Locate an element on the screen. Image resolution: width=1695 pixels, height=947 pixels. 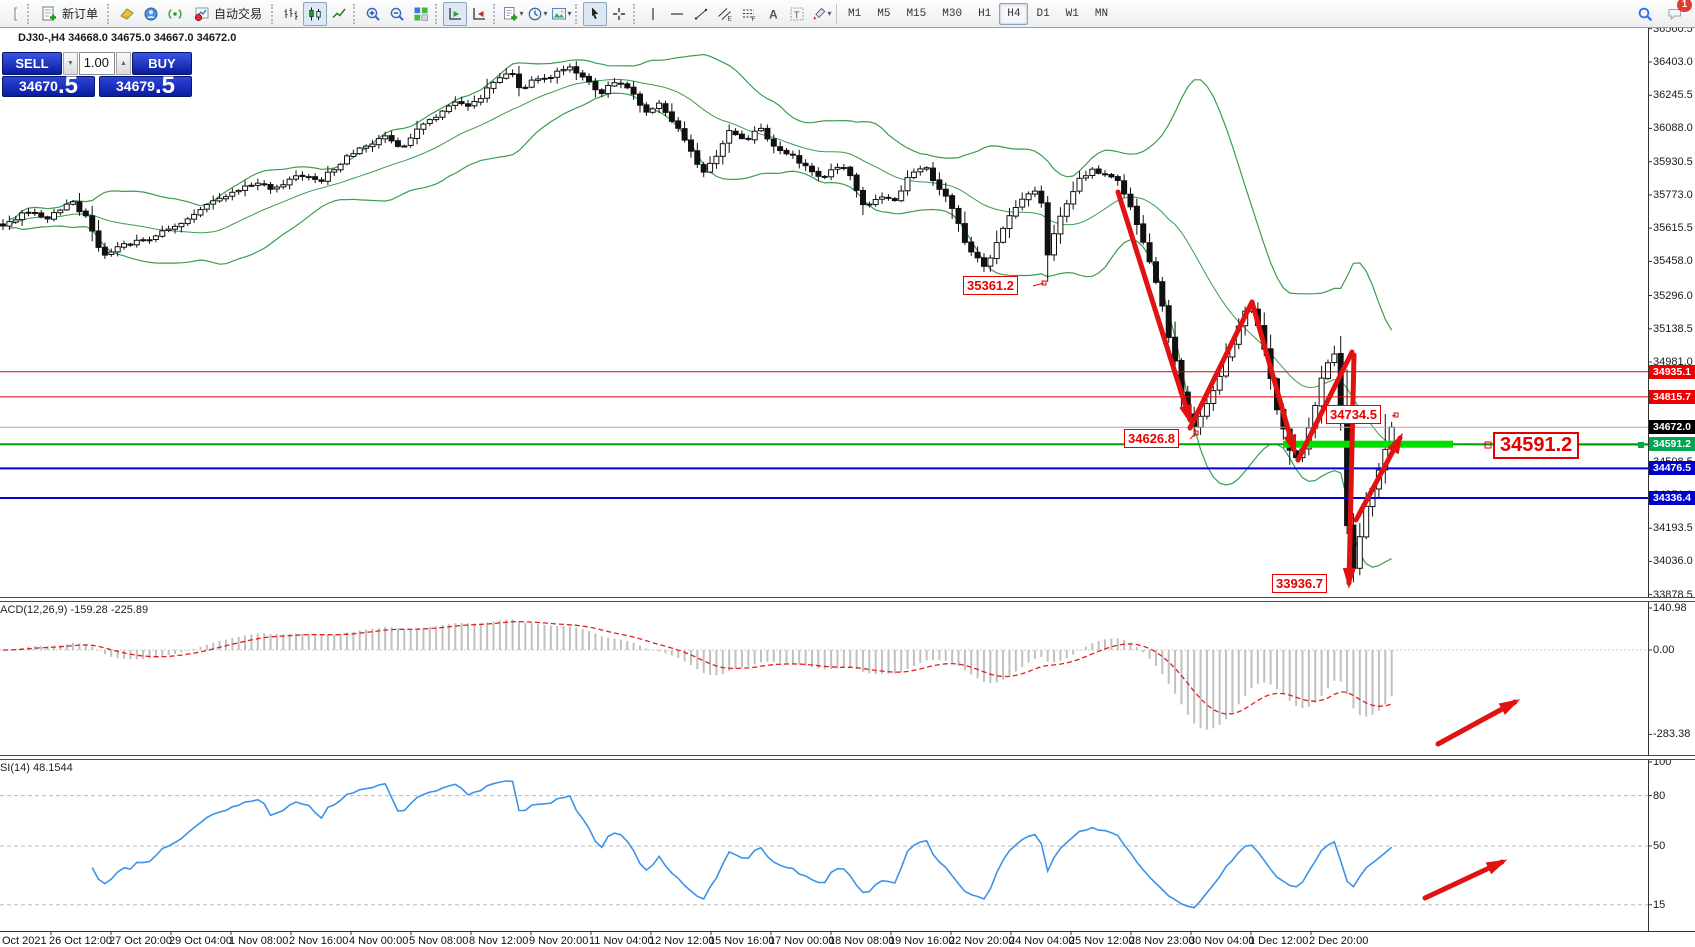
macd-axis-label: 140.98 is located at coordinates (1670, 608).